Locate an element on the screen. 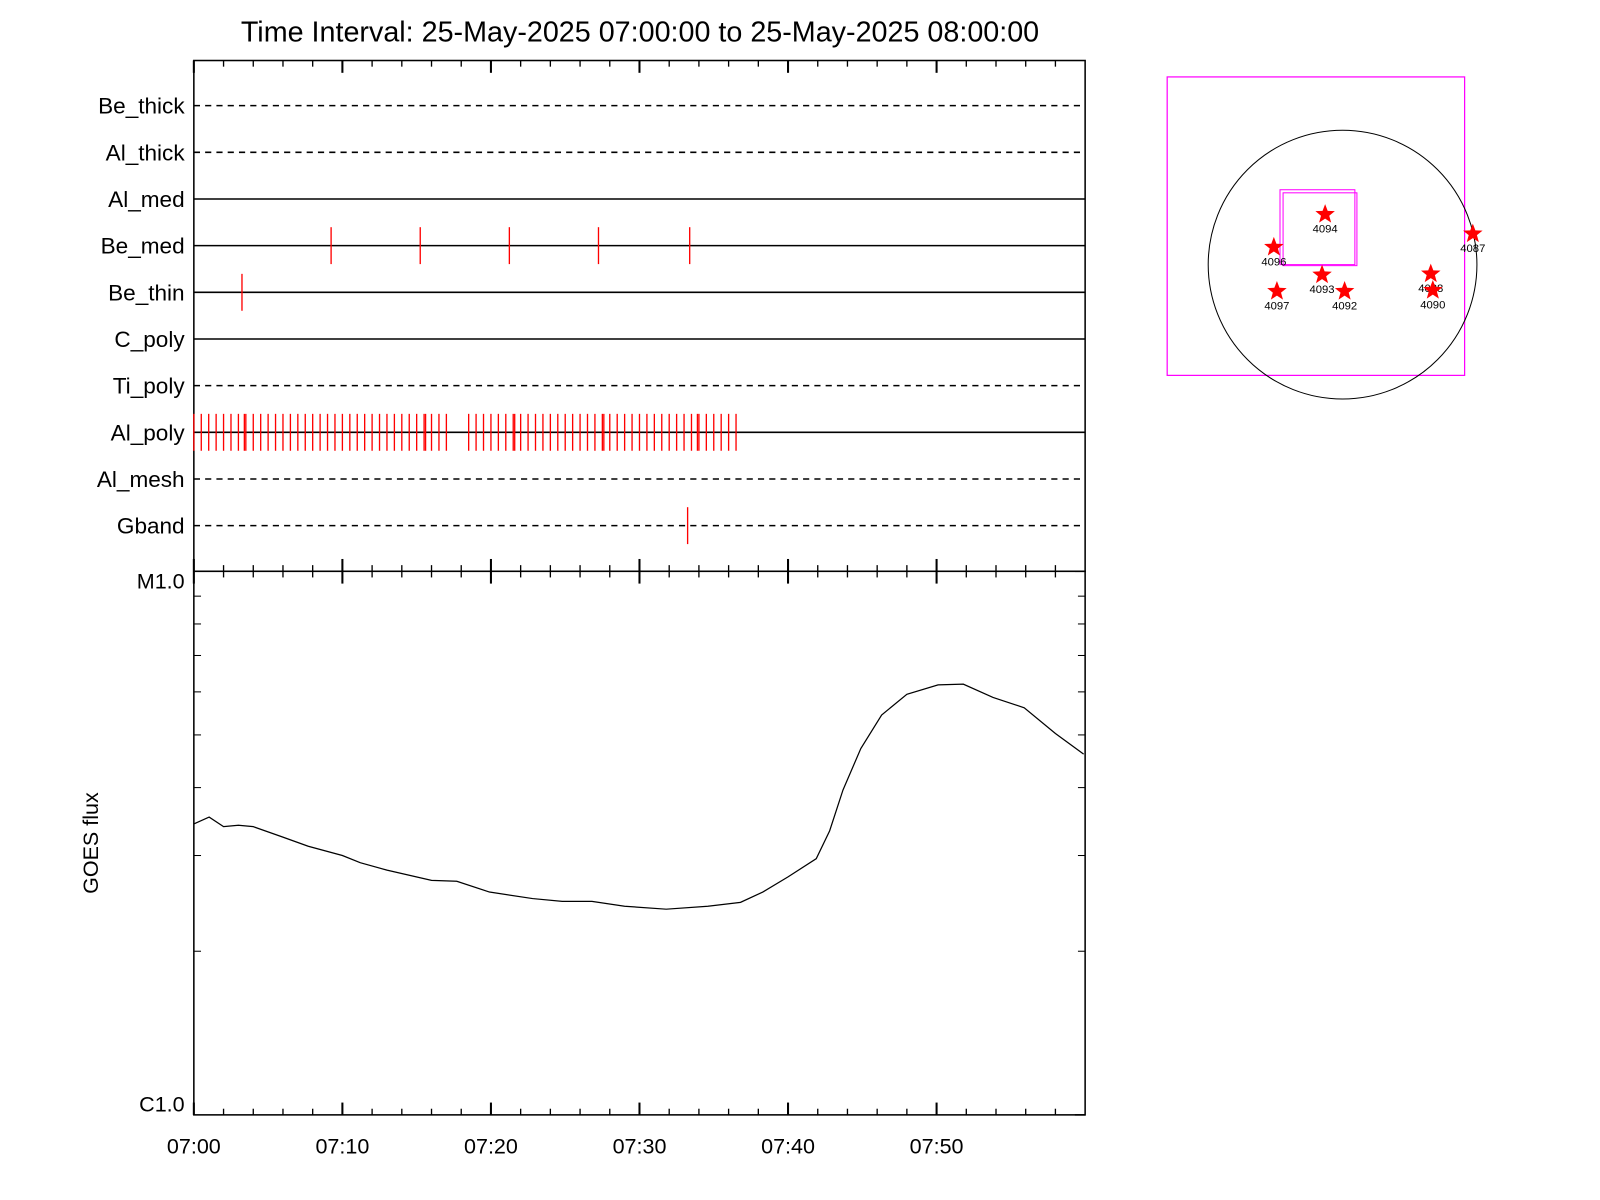 This screenshot has width=1600, height=1200. y-axis-label: GOES flux is located at coordinates (91, 843).